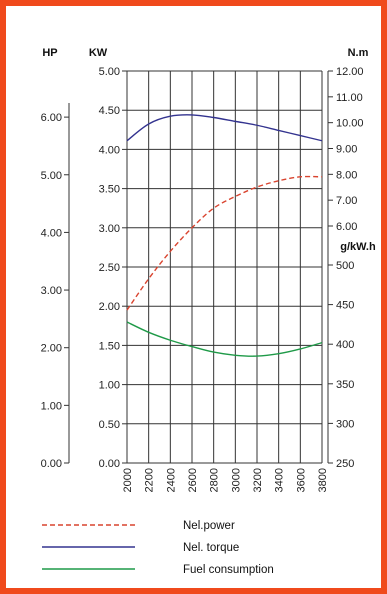  Describe the element at coordinates (345, 345) in the screenshot. I see `gkwh-tick-label: 400` at that location.